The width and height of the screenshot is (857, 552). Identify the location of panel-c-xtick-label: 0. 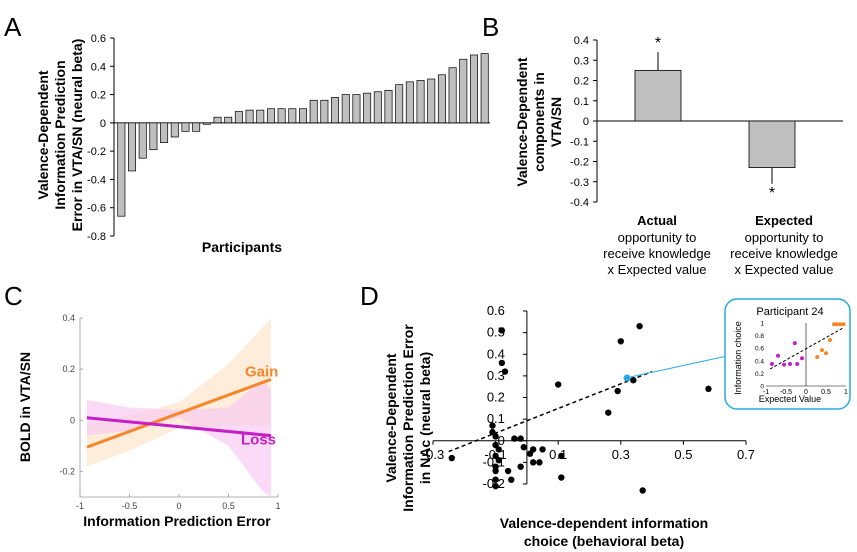
(178, 506).